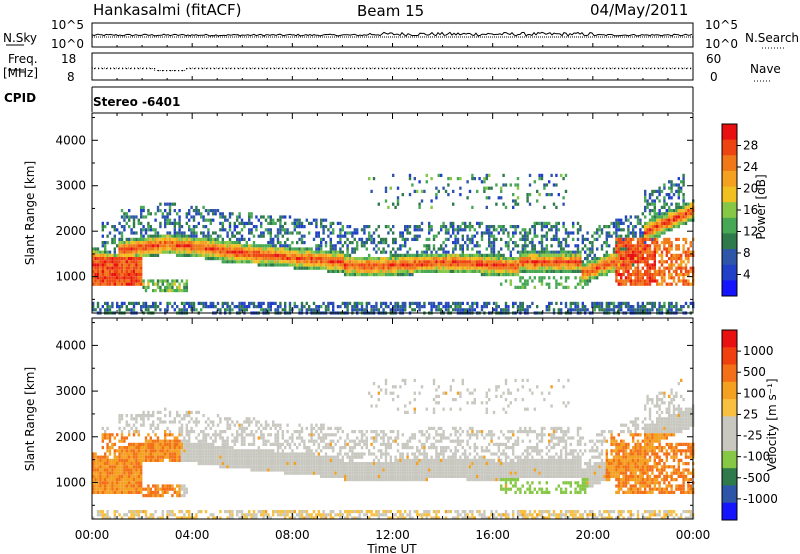 Image resolution: width=800 pixels, height=554 pixels. Describe the element at coordinates (20, 98) in the screenshot. I see `cpid-label: CPID` at that location.